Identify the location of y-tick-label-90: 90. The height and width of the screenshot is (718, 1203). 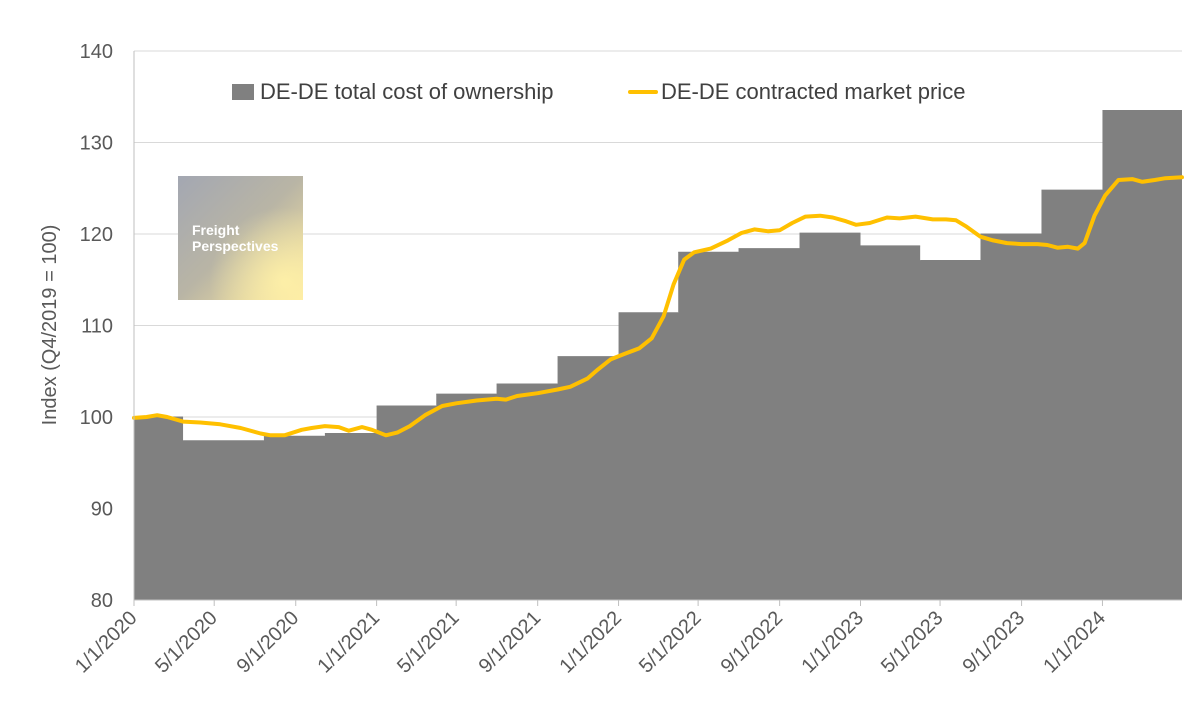
(102, 510).